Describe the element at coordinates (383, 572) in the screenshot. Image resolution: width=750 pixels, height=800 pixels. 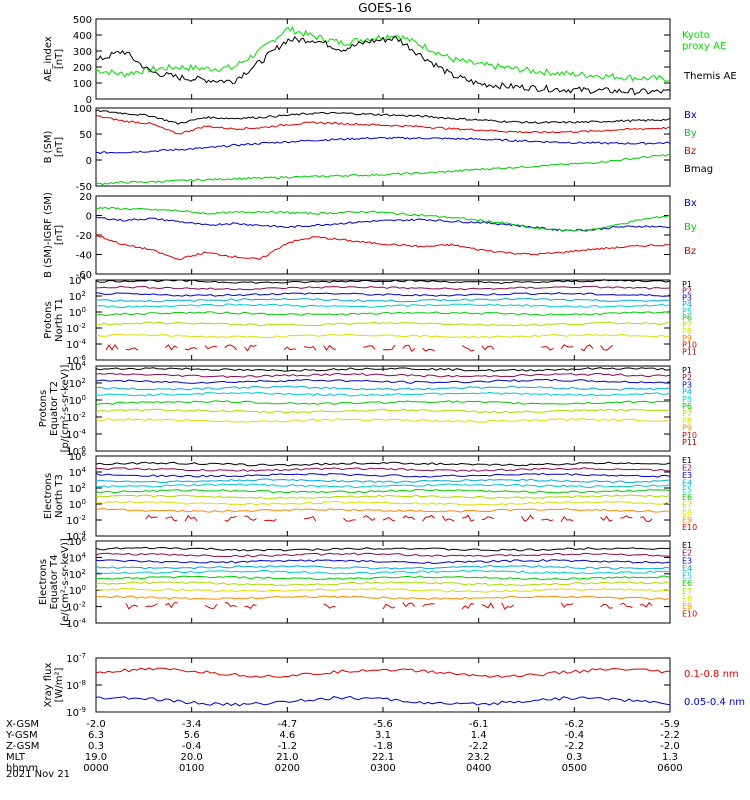
I see `series-line-E5` at that location.